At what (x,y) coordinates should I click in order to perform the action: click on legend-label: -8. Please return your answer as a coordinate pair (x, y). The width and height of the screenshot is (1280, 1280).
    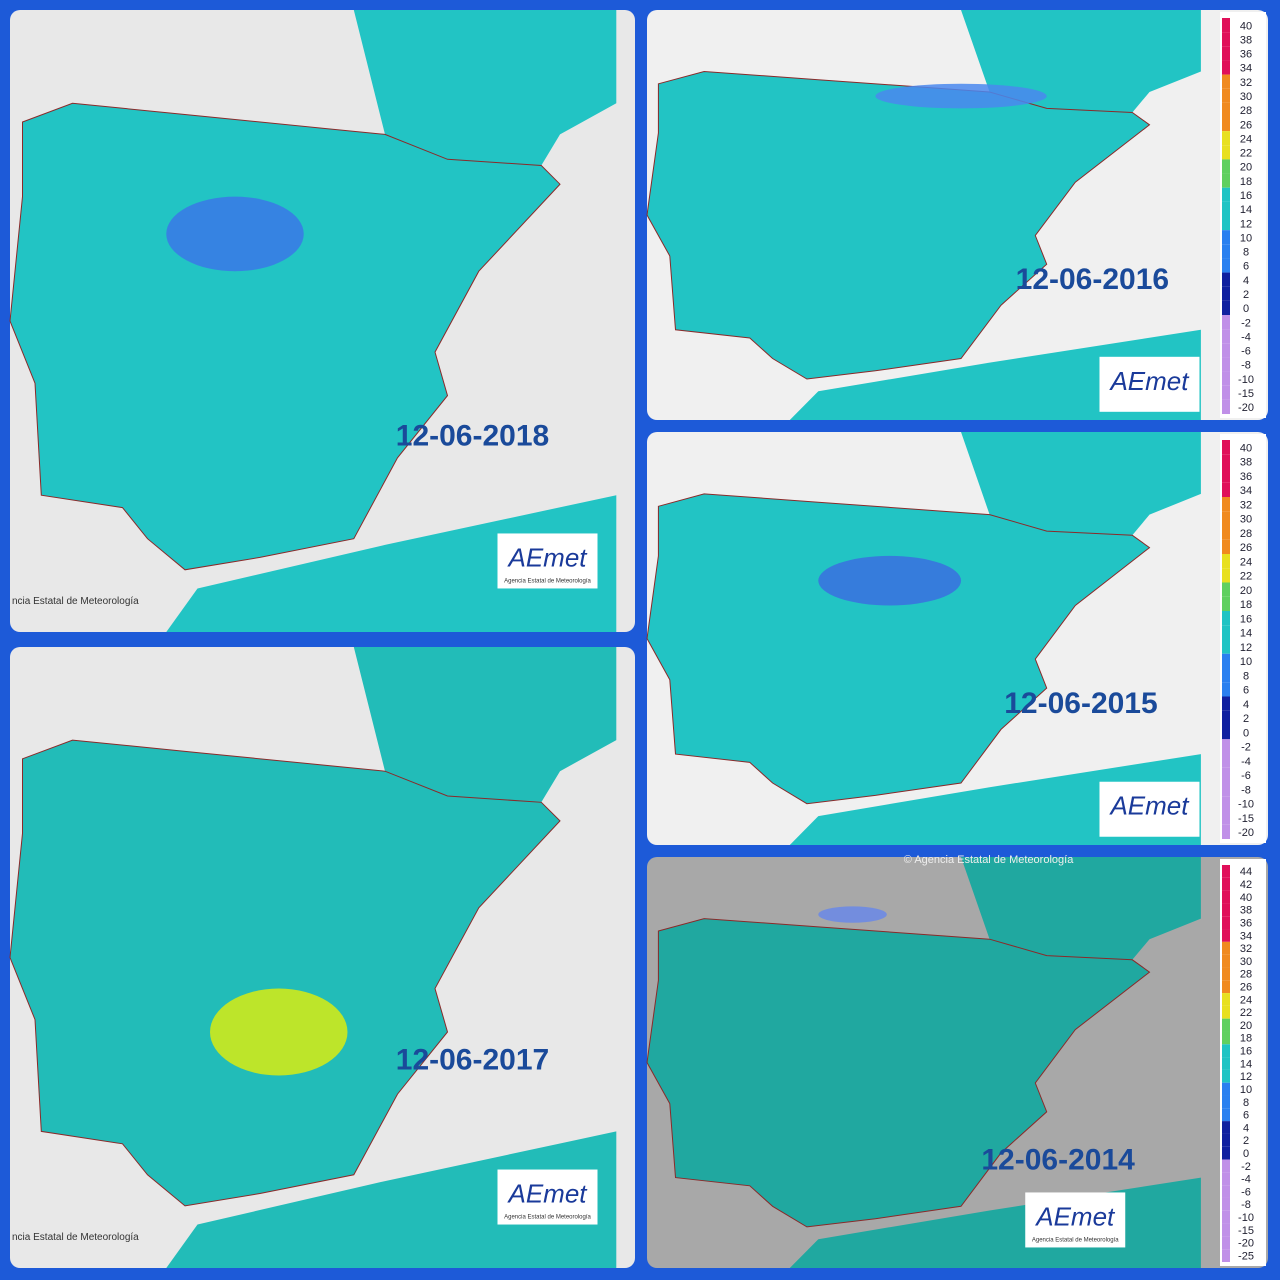
    Looking at the image, I should click on (1246, 790).